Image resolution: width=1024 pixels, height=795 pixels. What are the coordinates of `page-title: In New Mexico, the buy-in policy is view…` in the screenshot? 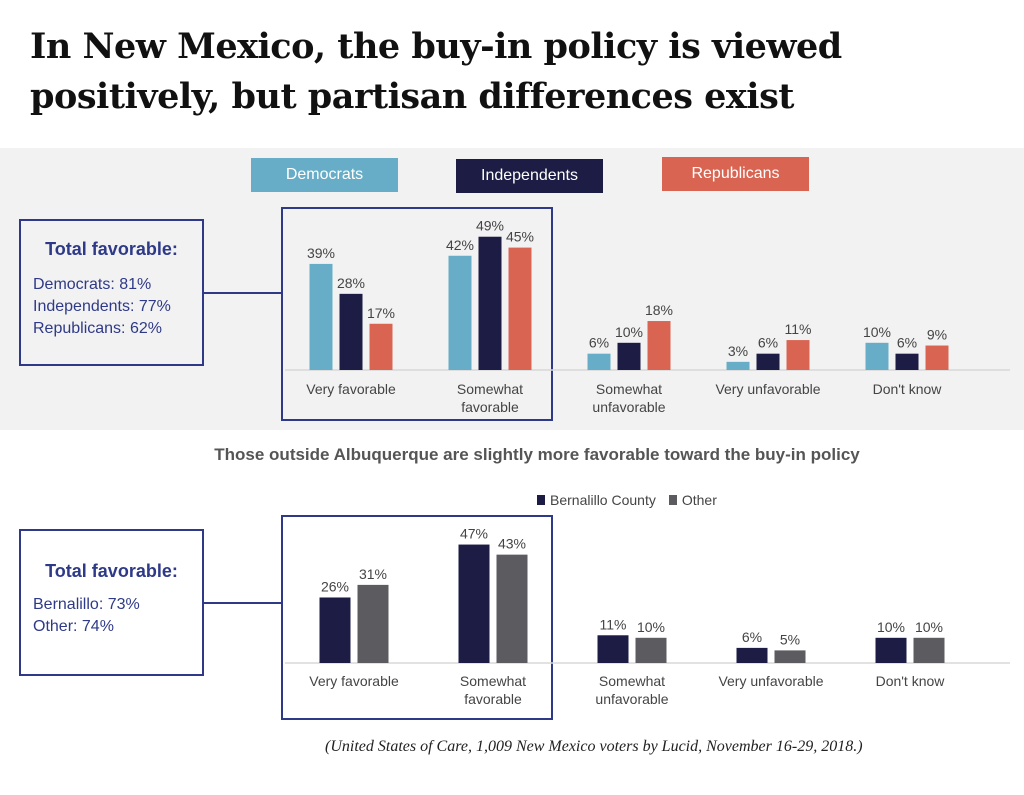 It's located at (436, 72).